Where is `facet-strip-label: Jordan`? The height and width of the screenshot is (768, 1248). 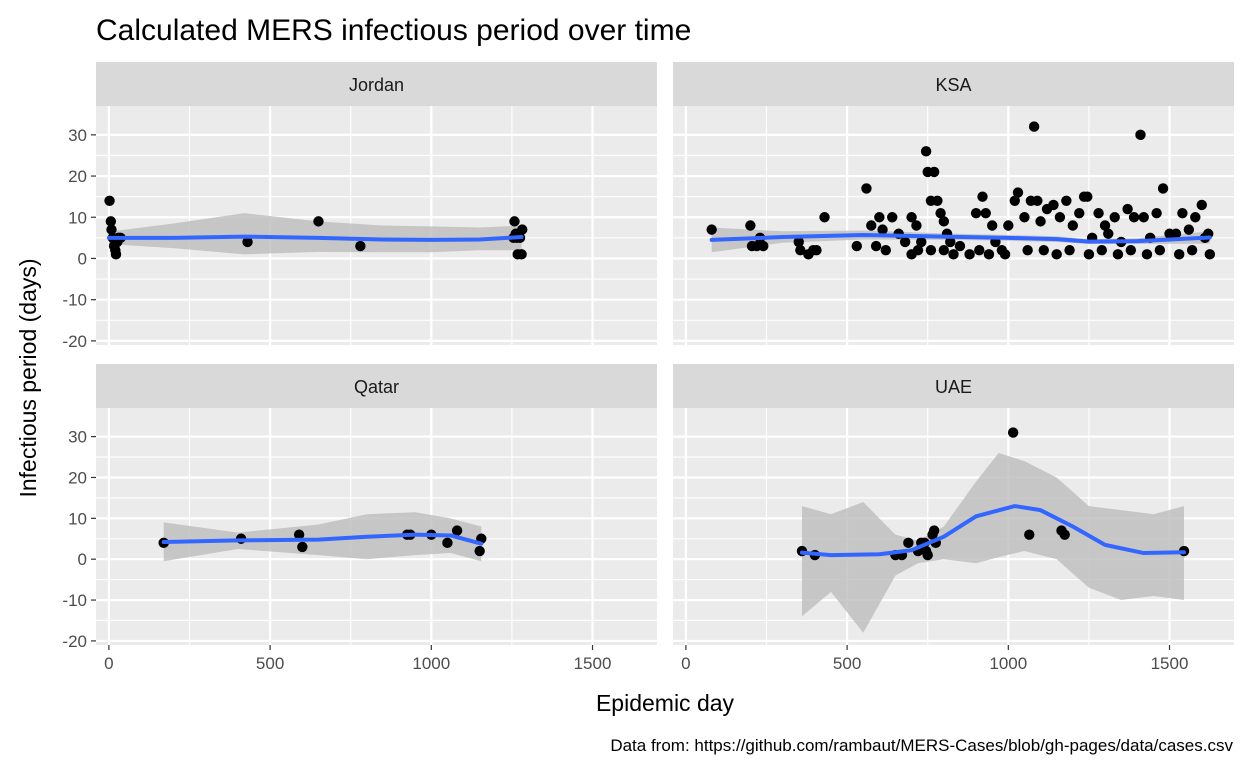 facet-strip-label: Jordan is located at coordinates (376, 85).